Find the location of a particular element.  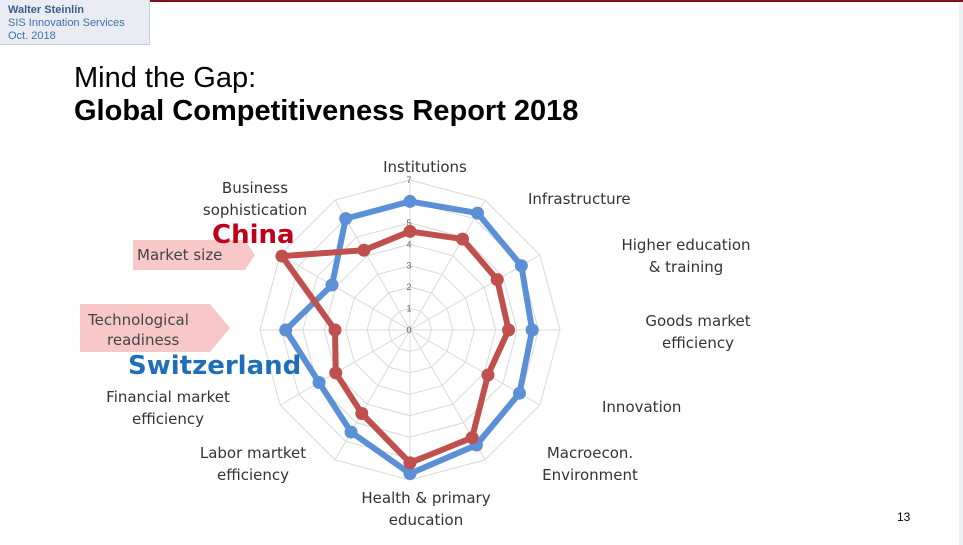

axis-label: Innovation is located at coordinates (641, 407).